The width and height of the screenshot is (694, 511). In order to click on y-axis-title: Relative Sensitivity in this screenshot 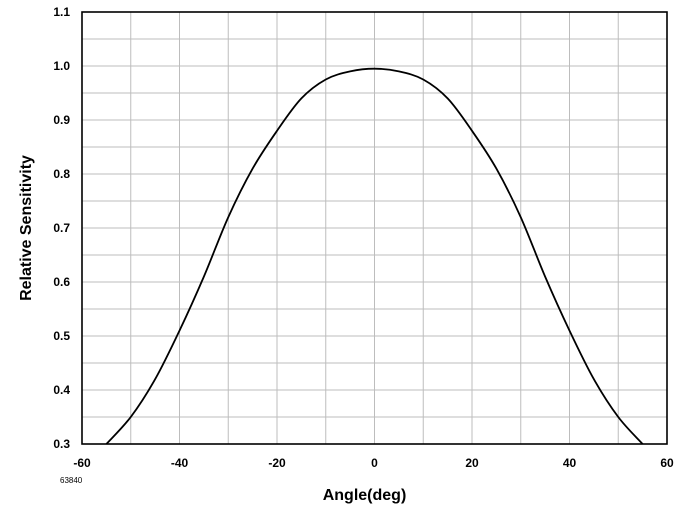, I will do `click(26, 228)`.